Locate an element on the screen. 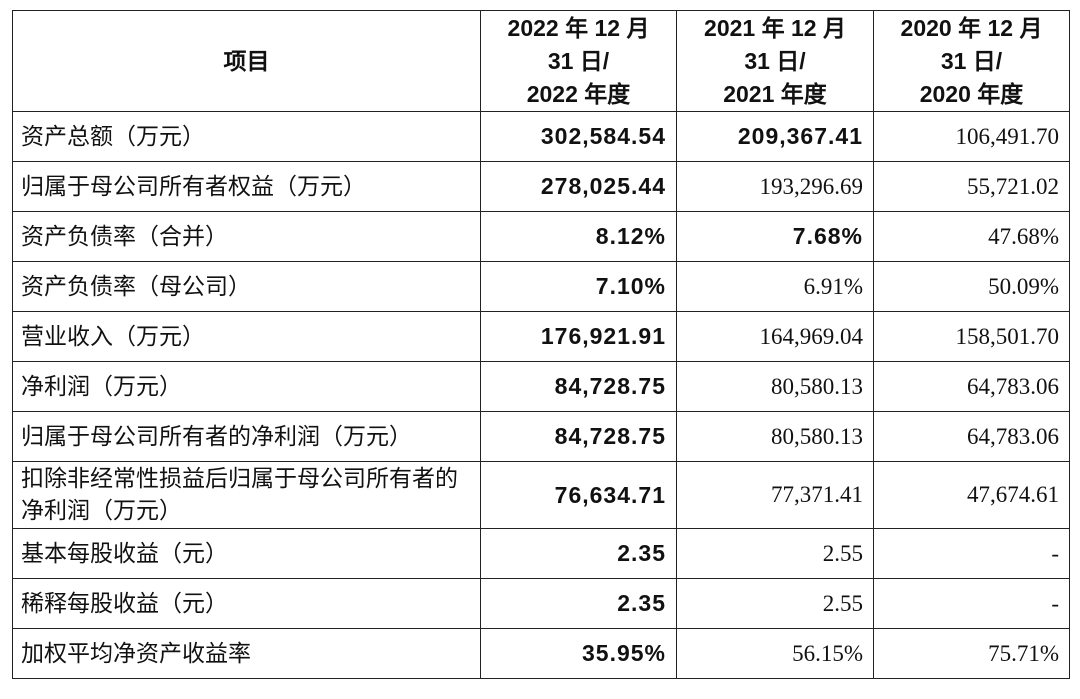  value-cell: 6.91% is located at coordinates (775, 286).